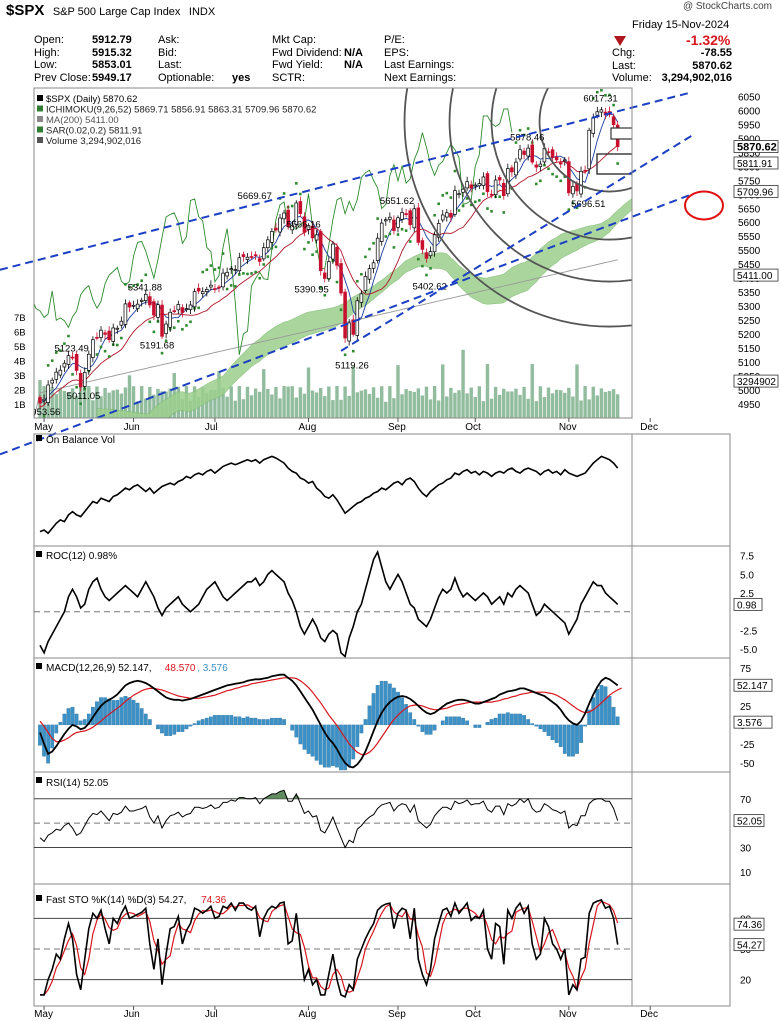  I want to click on fields2-label-2: Last:, so click(170, 65).